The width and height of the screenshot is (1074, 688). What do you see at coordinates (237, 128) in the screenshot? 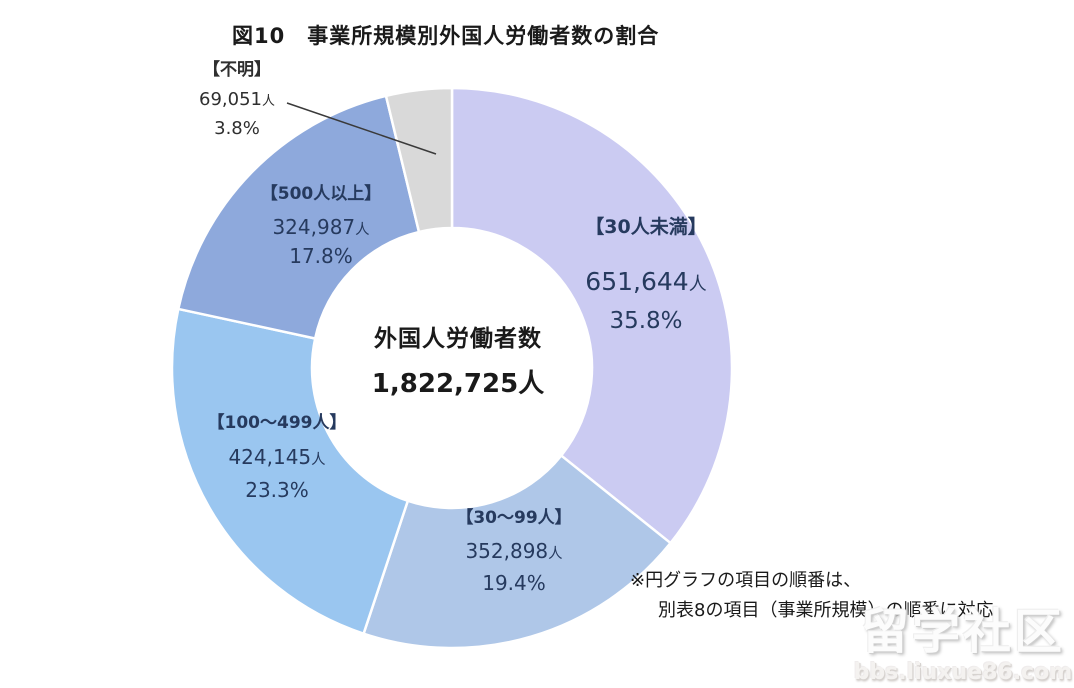
I see `segment-percent: 3.8%` at bounding box center [237, 128].